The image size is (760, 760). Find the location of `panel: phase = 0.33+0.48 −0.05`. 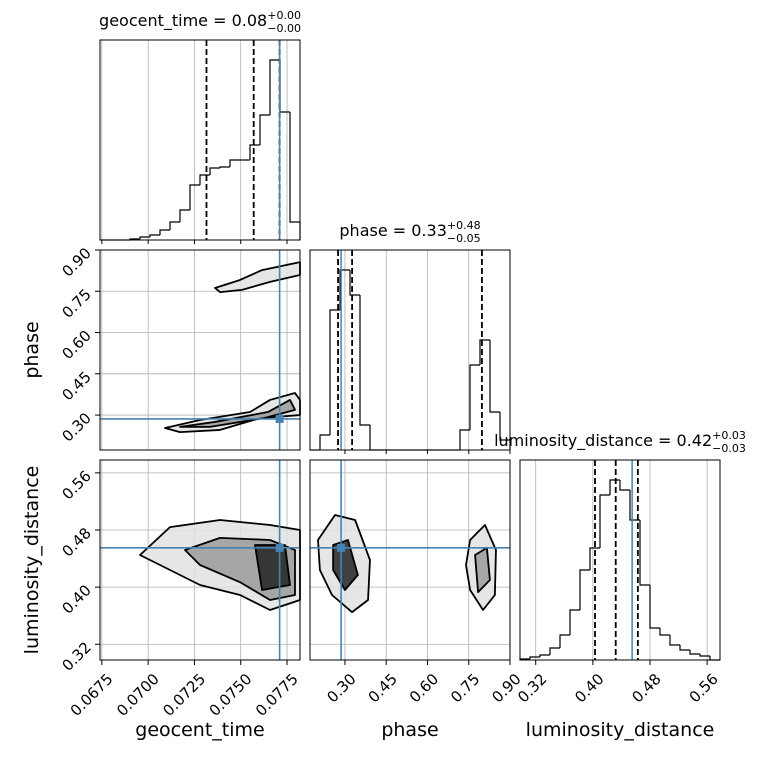

panel: phase = 0.33+0.48 −0.05 is located at coordinates (410, 336).